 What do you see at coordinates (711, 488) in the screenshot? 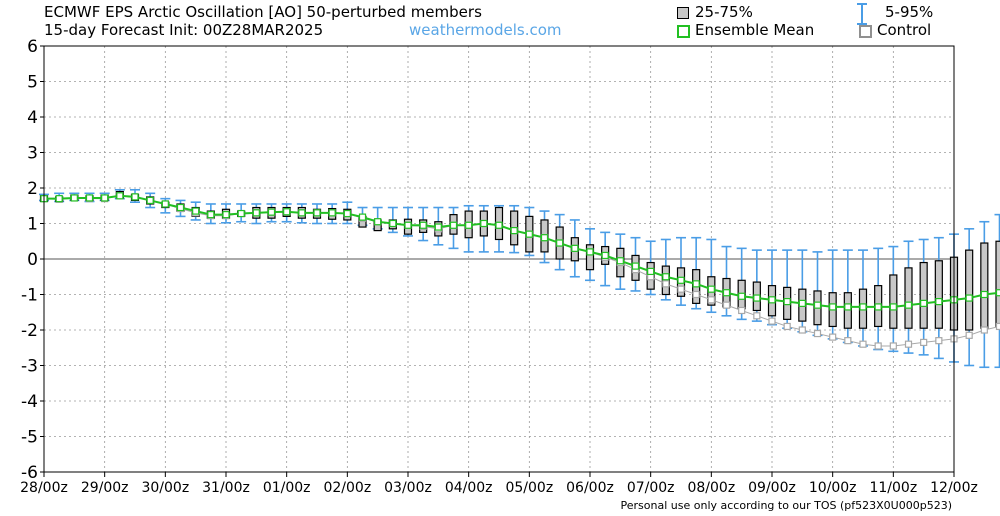
I see `x-tick-label: 08/00z` at bounding box center [711, 488].